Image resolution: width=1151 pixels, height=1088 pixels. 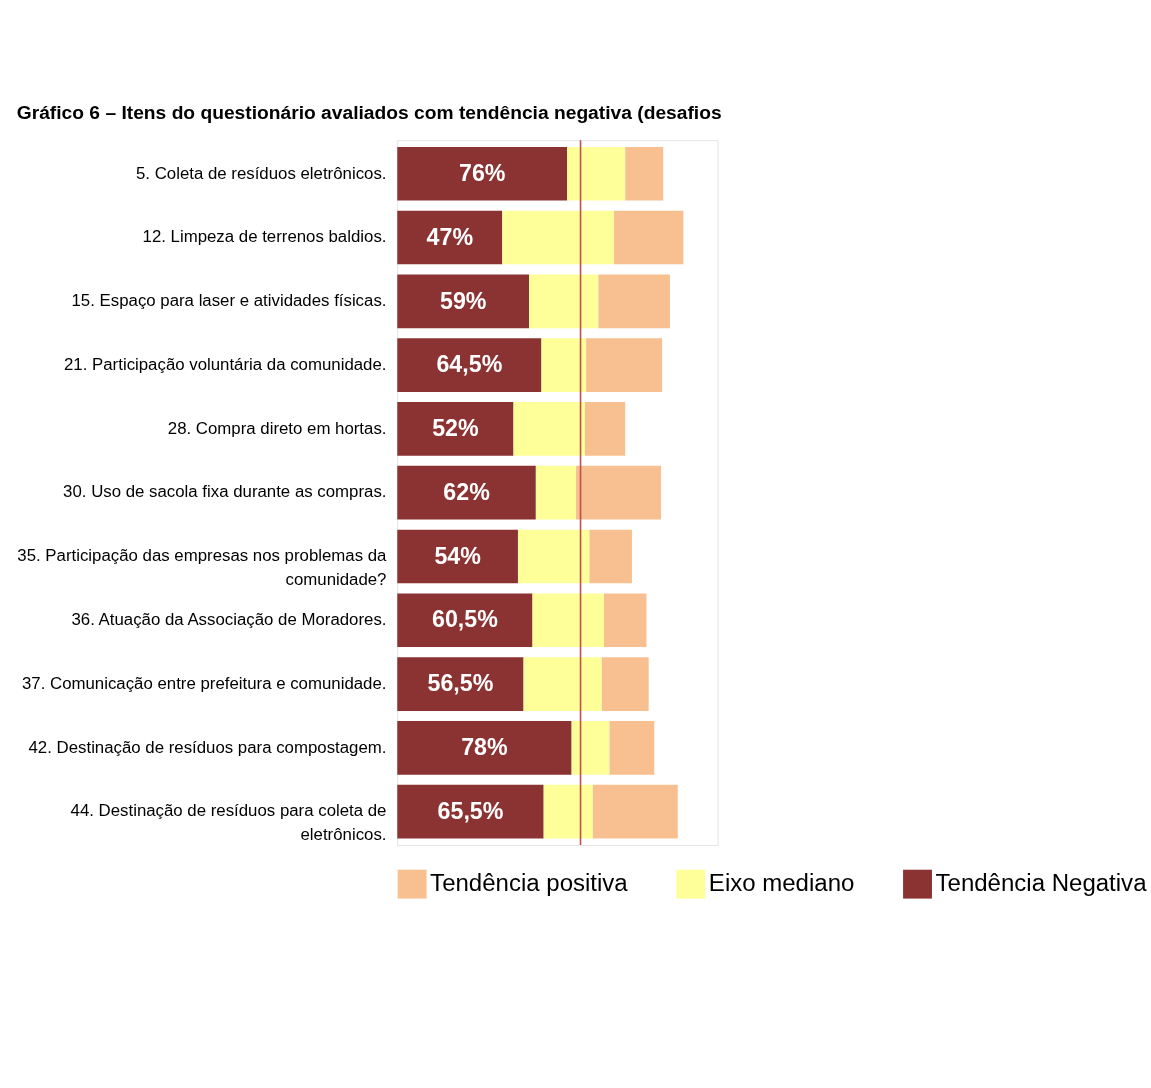 I want to click on y-tick-label: 12. Limpeza de terrenos baldios., so click(x=264, y=237).